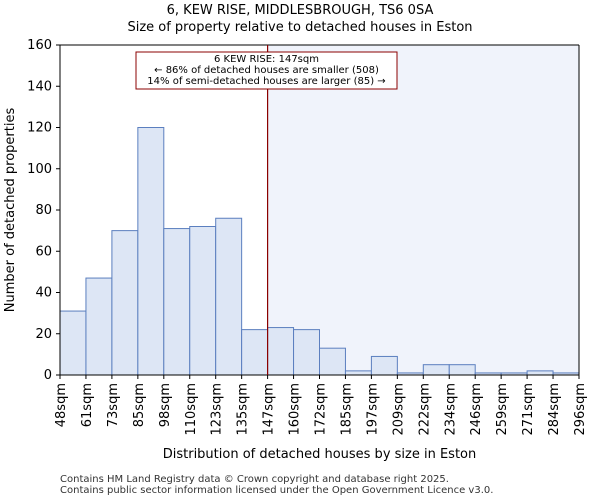 The height and width of the screenshot is (500, 600). What do you see at coordinates (73, 343) in the screenshot?
I see `bar-48sqm` at bounding box center [73, 343].